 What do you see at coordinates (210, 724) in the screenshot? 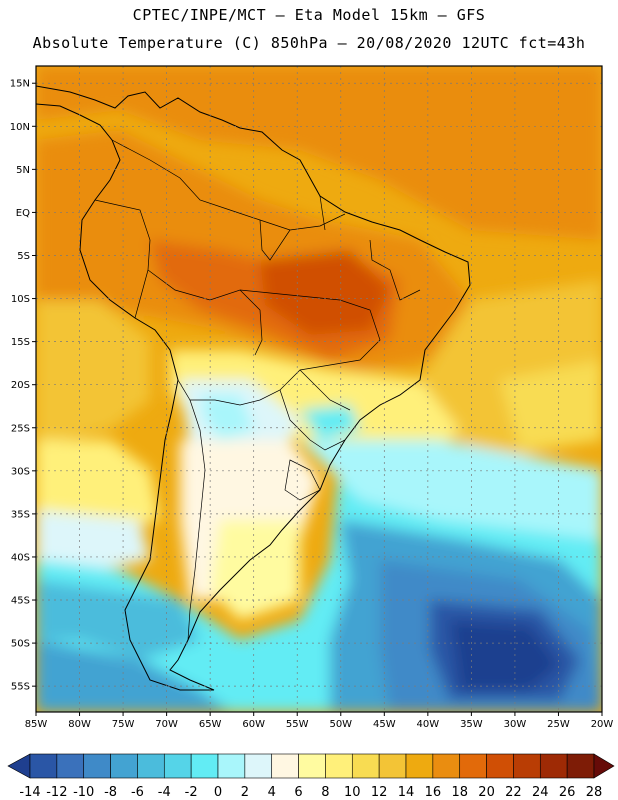
I see `lon-tick-label: 65W` at bounding box center [210, 724].